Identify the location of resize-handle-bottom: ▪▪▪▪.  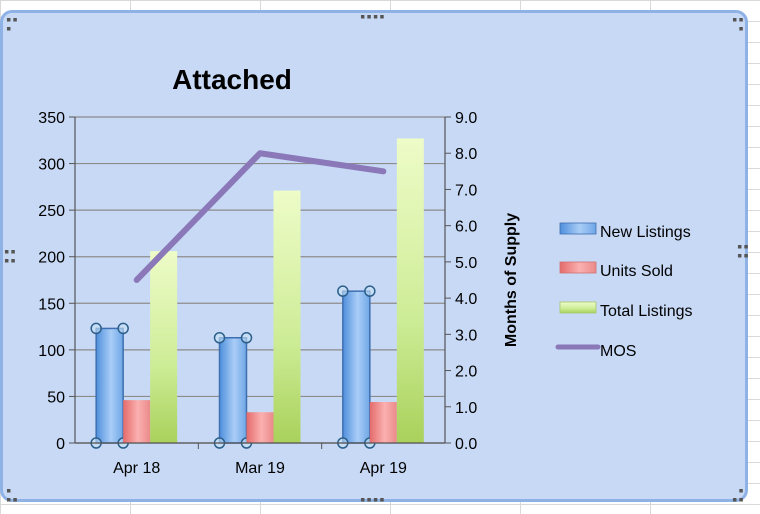
(373, 500).